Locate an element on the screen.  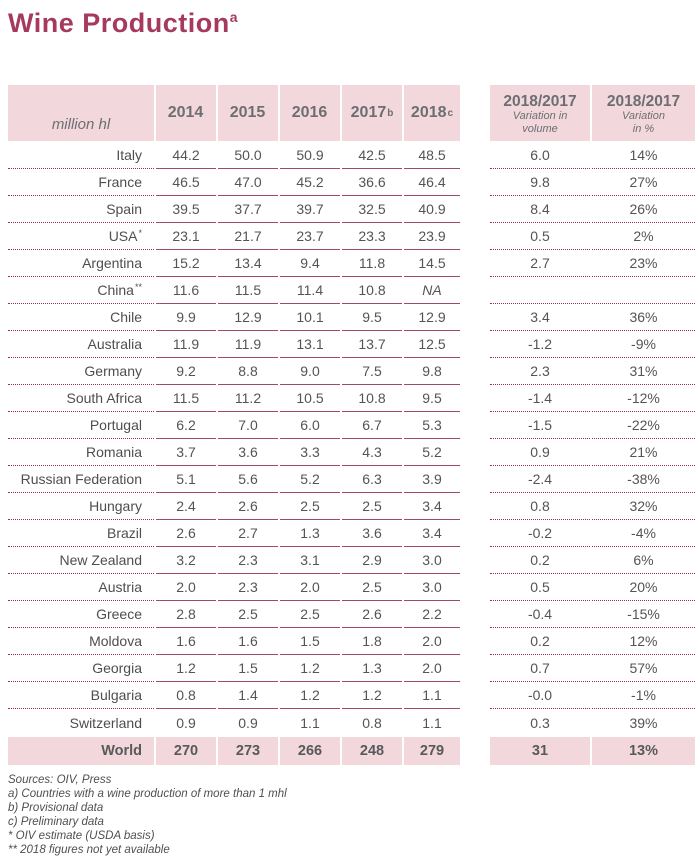
value-cell: 3.9 is located at coordinates (432, 479).